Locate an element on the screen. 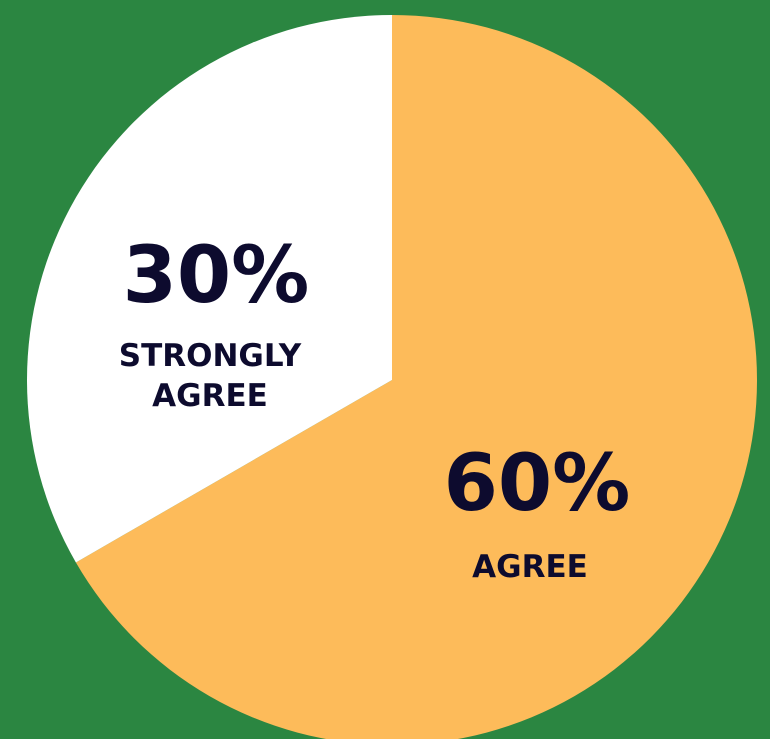 The width and height of the screenshot is (770, 739). slice-1-percent-label: 60% is located at coordinates (537, 484).